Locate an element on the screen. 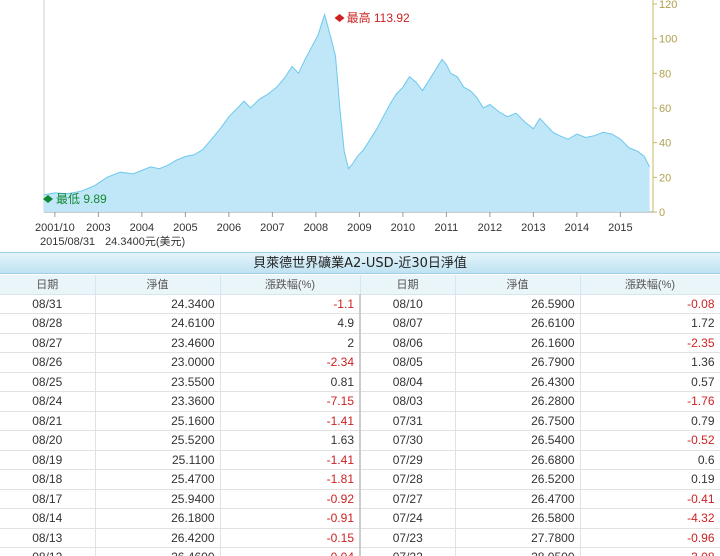 The width and height of the screenshot is (720, 556). change-cell: 1.36 is located at coordinates (650, 362).